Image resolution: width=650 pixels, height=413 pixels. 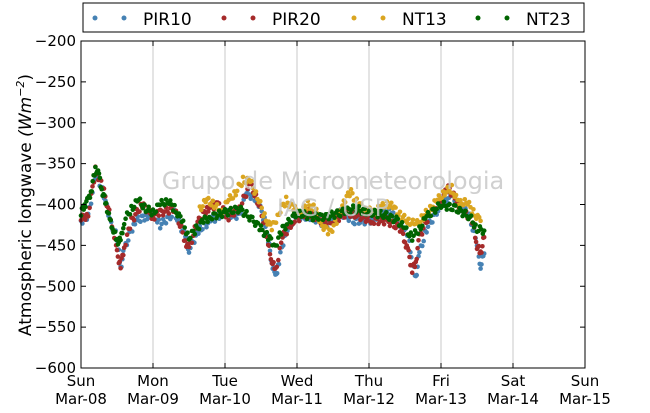 What do you see at coordinates (55, 123) in the screenshot?
I see `y-tick-label: −300` at bounding box center [55, 123].